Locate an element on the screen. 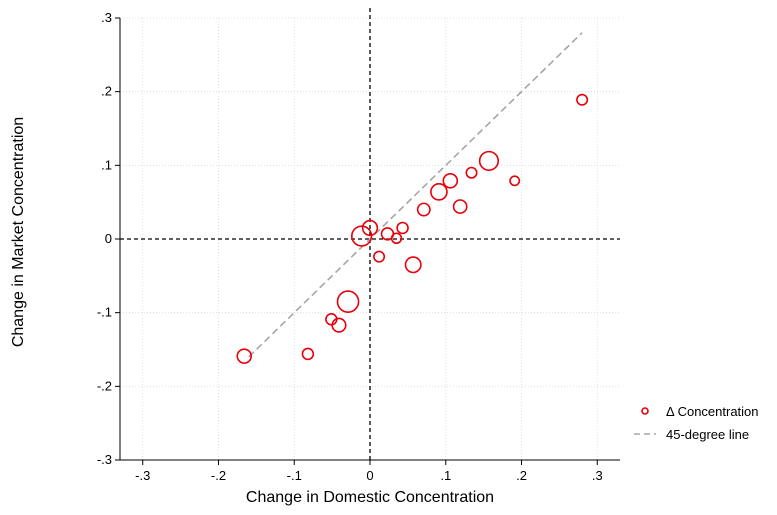  x-tick-label: -.3 is located at coordinates (142, 475).